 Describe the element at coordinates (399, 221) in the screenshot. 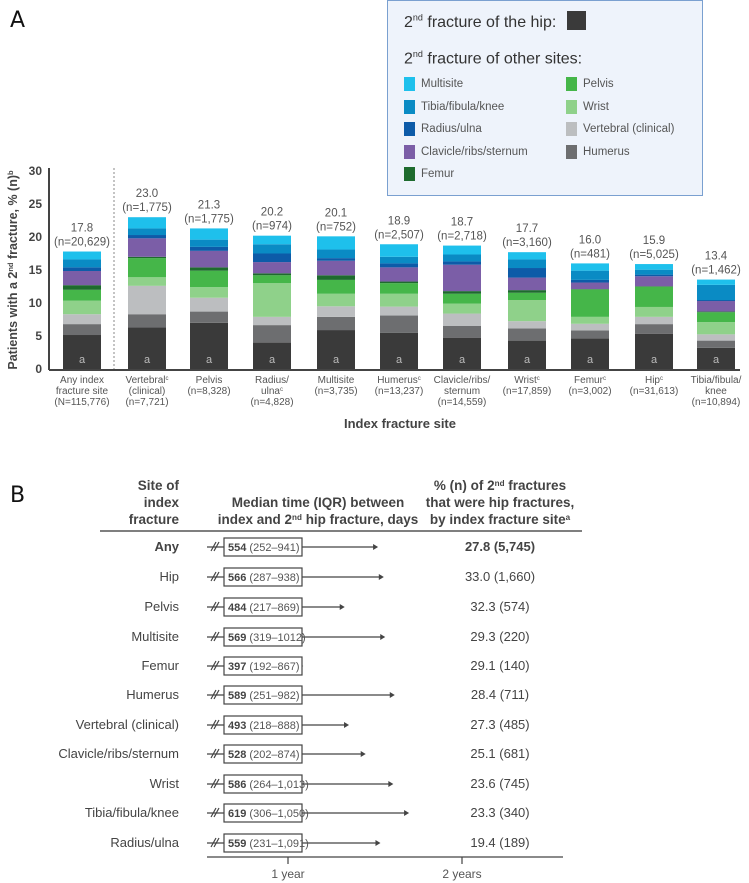

I see `bar-total-label: 18.9` at that location.